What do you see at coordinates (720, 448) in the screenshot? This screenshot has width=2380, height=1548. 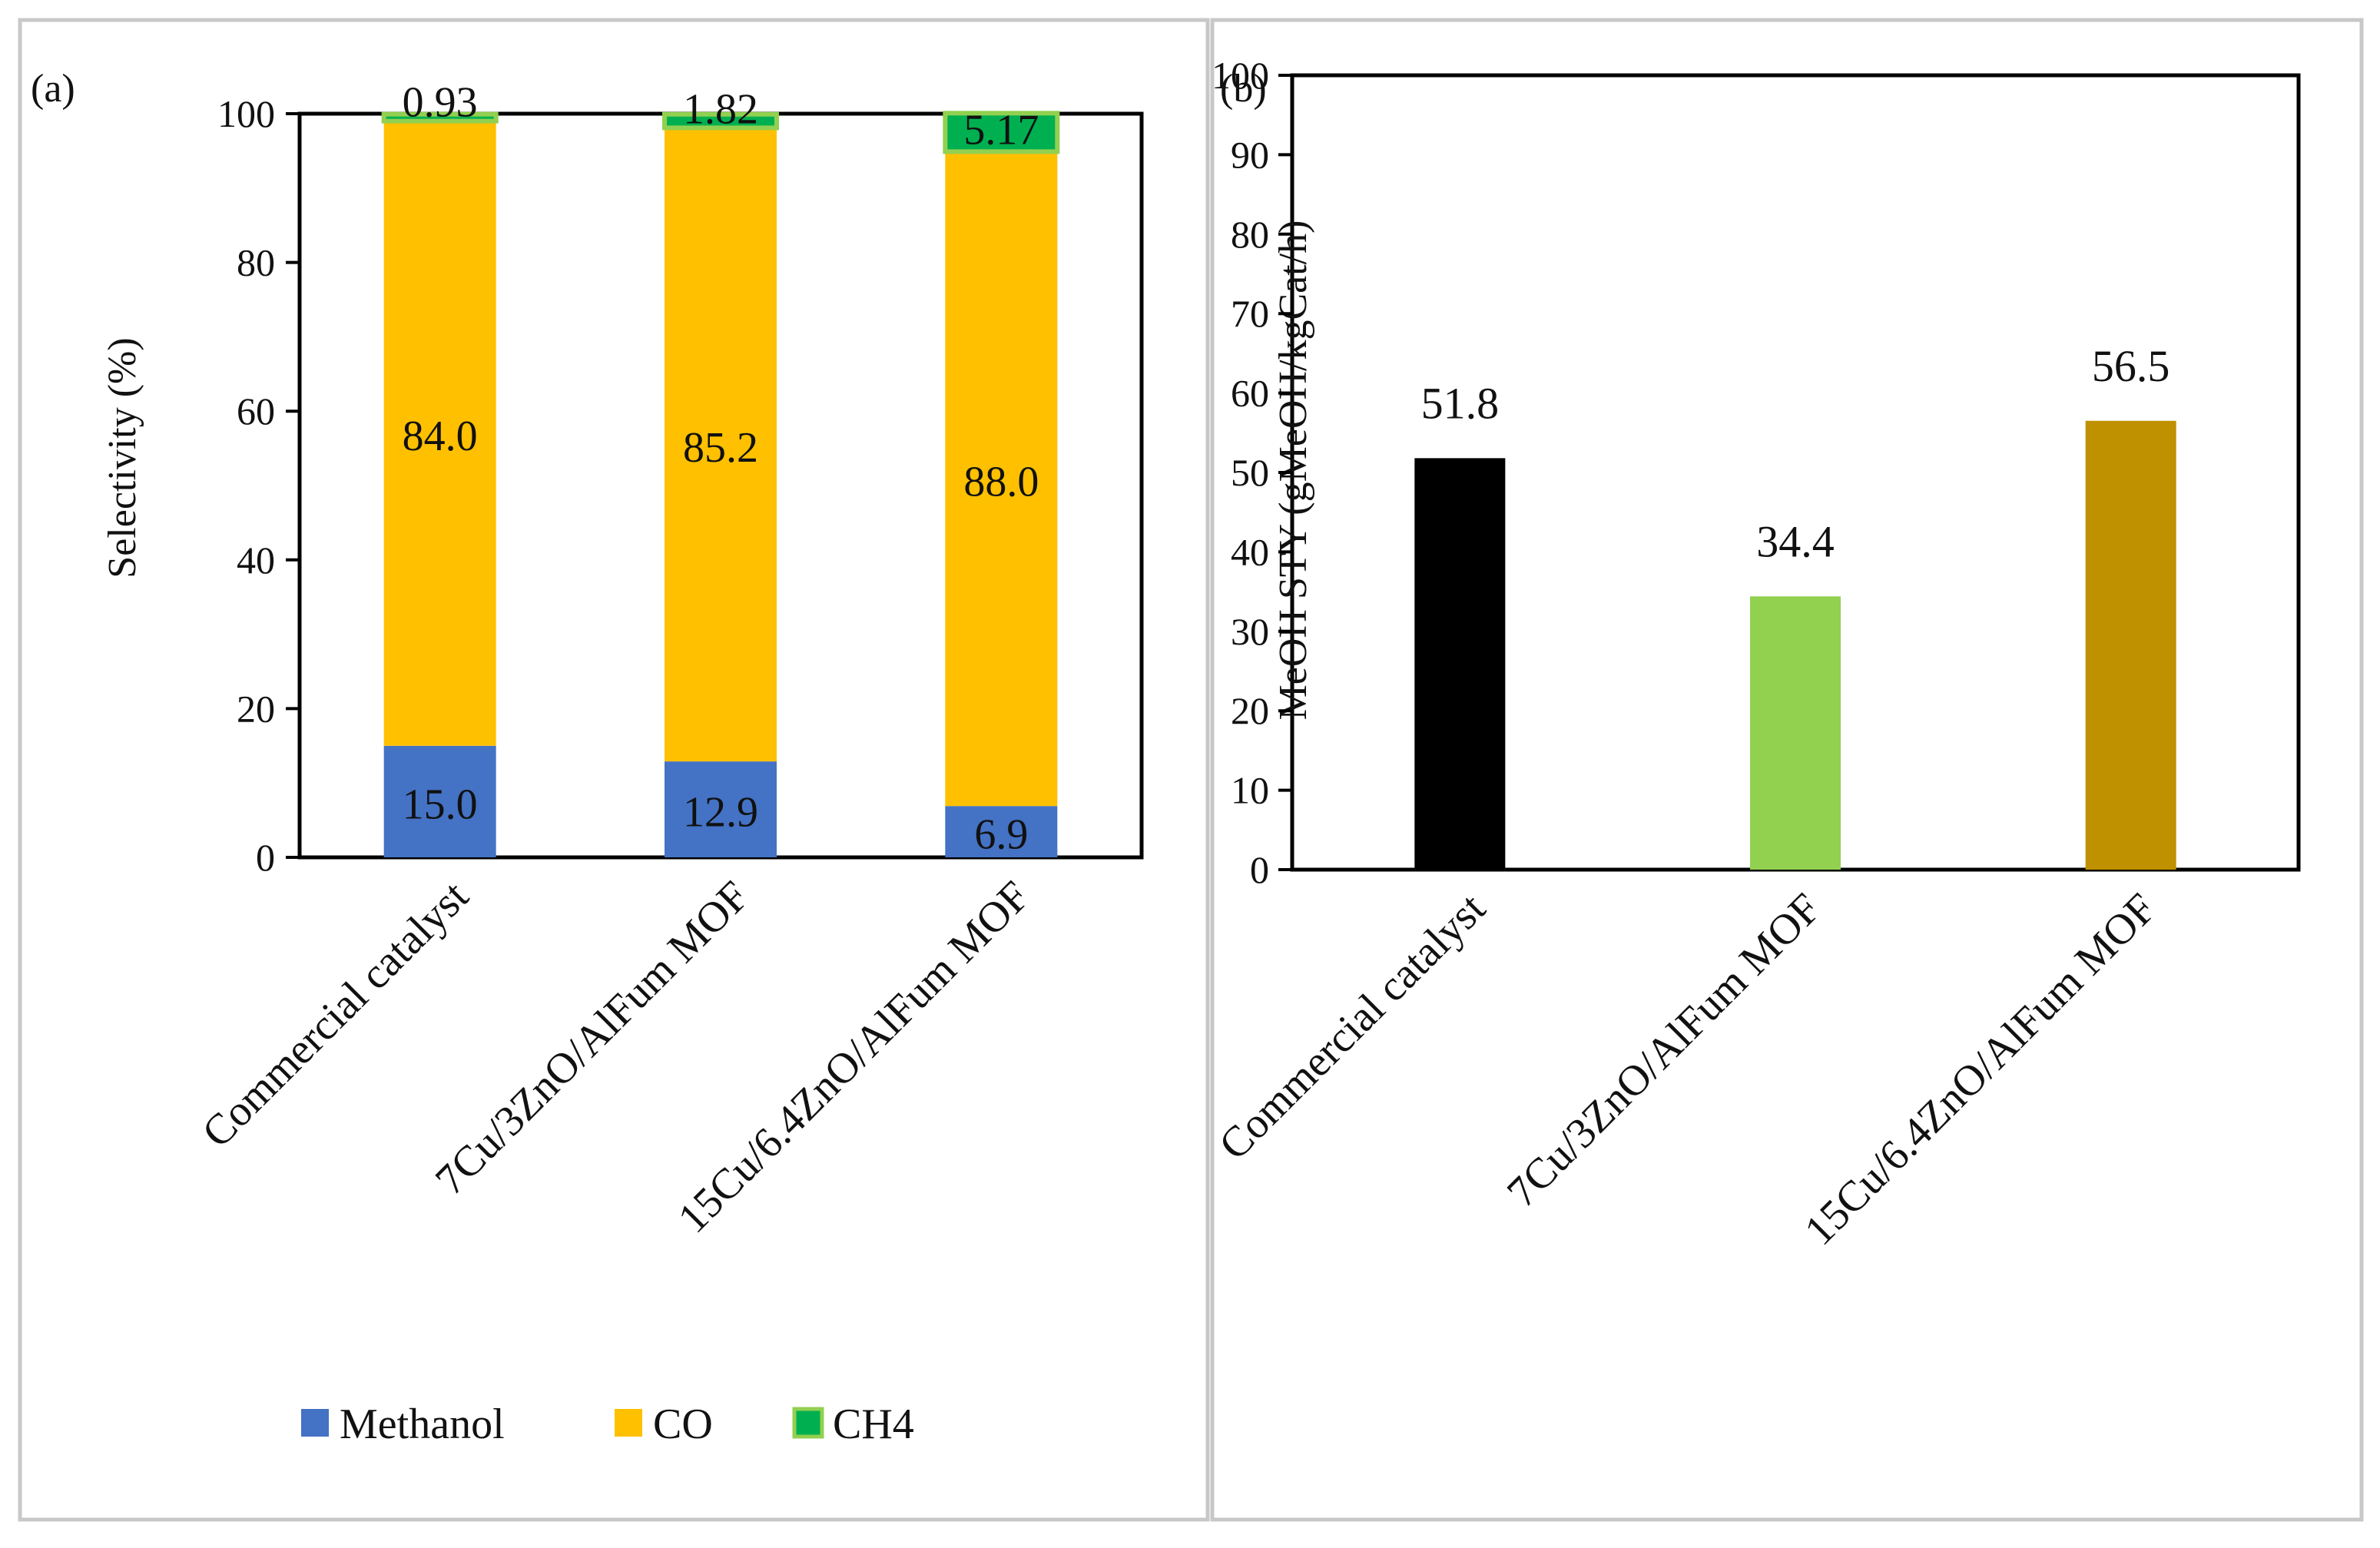 I see `data-label-co-2: 85.2` at bounding box center [720, 448].